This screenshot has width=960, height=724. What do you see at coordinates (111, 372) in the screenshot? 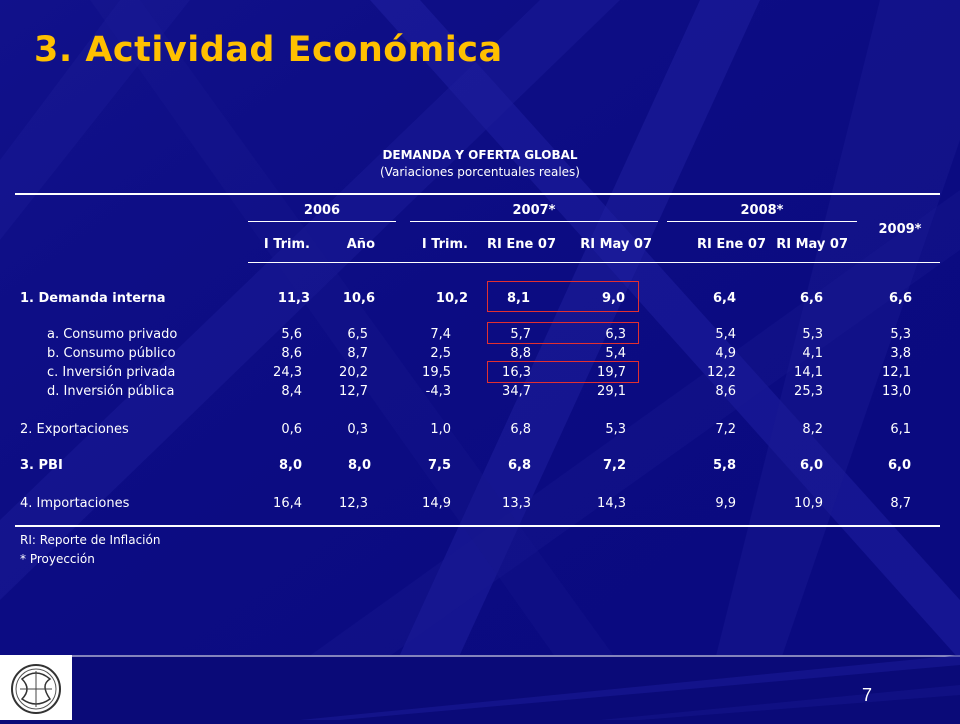
I see `row-label-inversion-privada: c. Inversión privada` at bounding box center [111, 372].